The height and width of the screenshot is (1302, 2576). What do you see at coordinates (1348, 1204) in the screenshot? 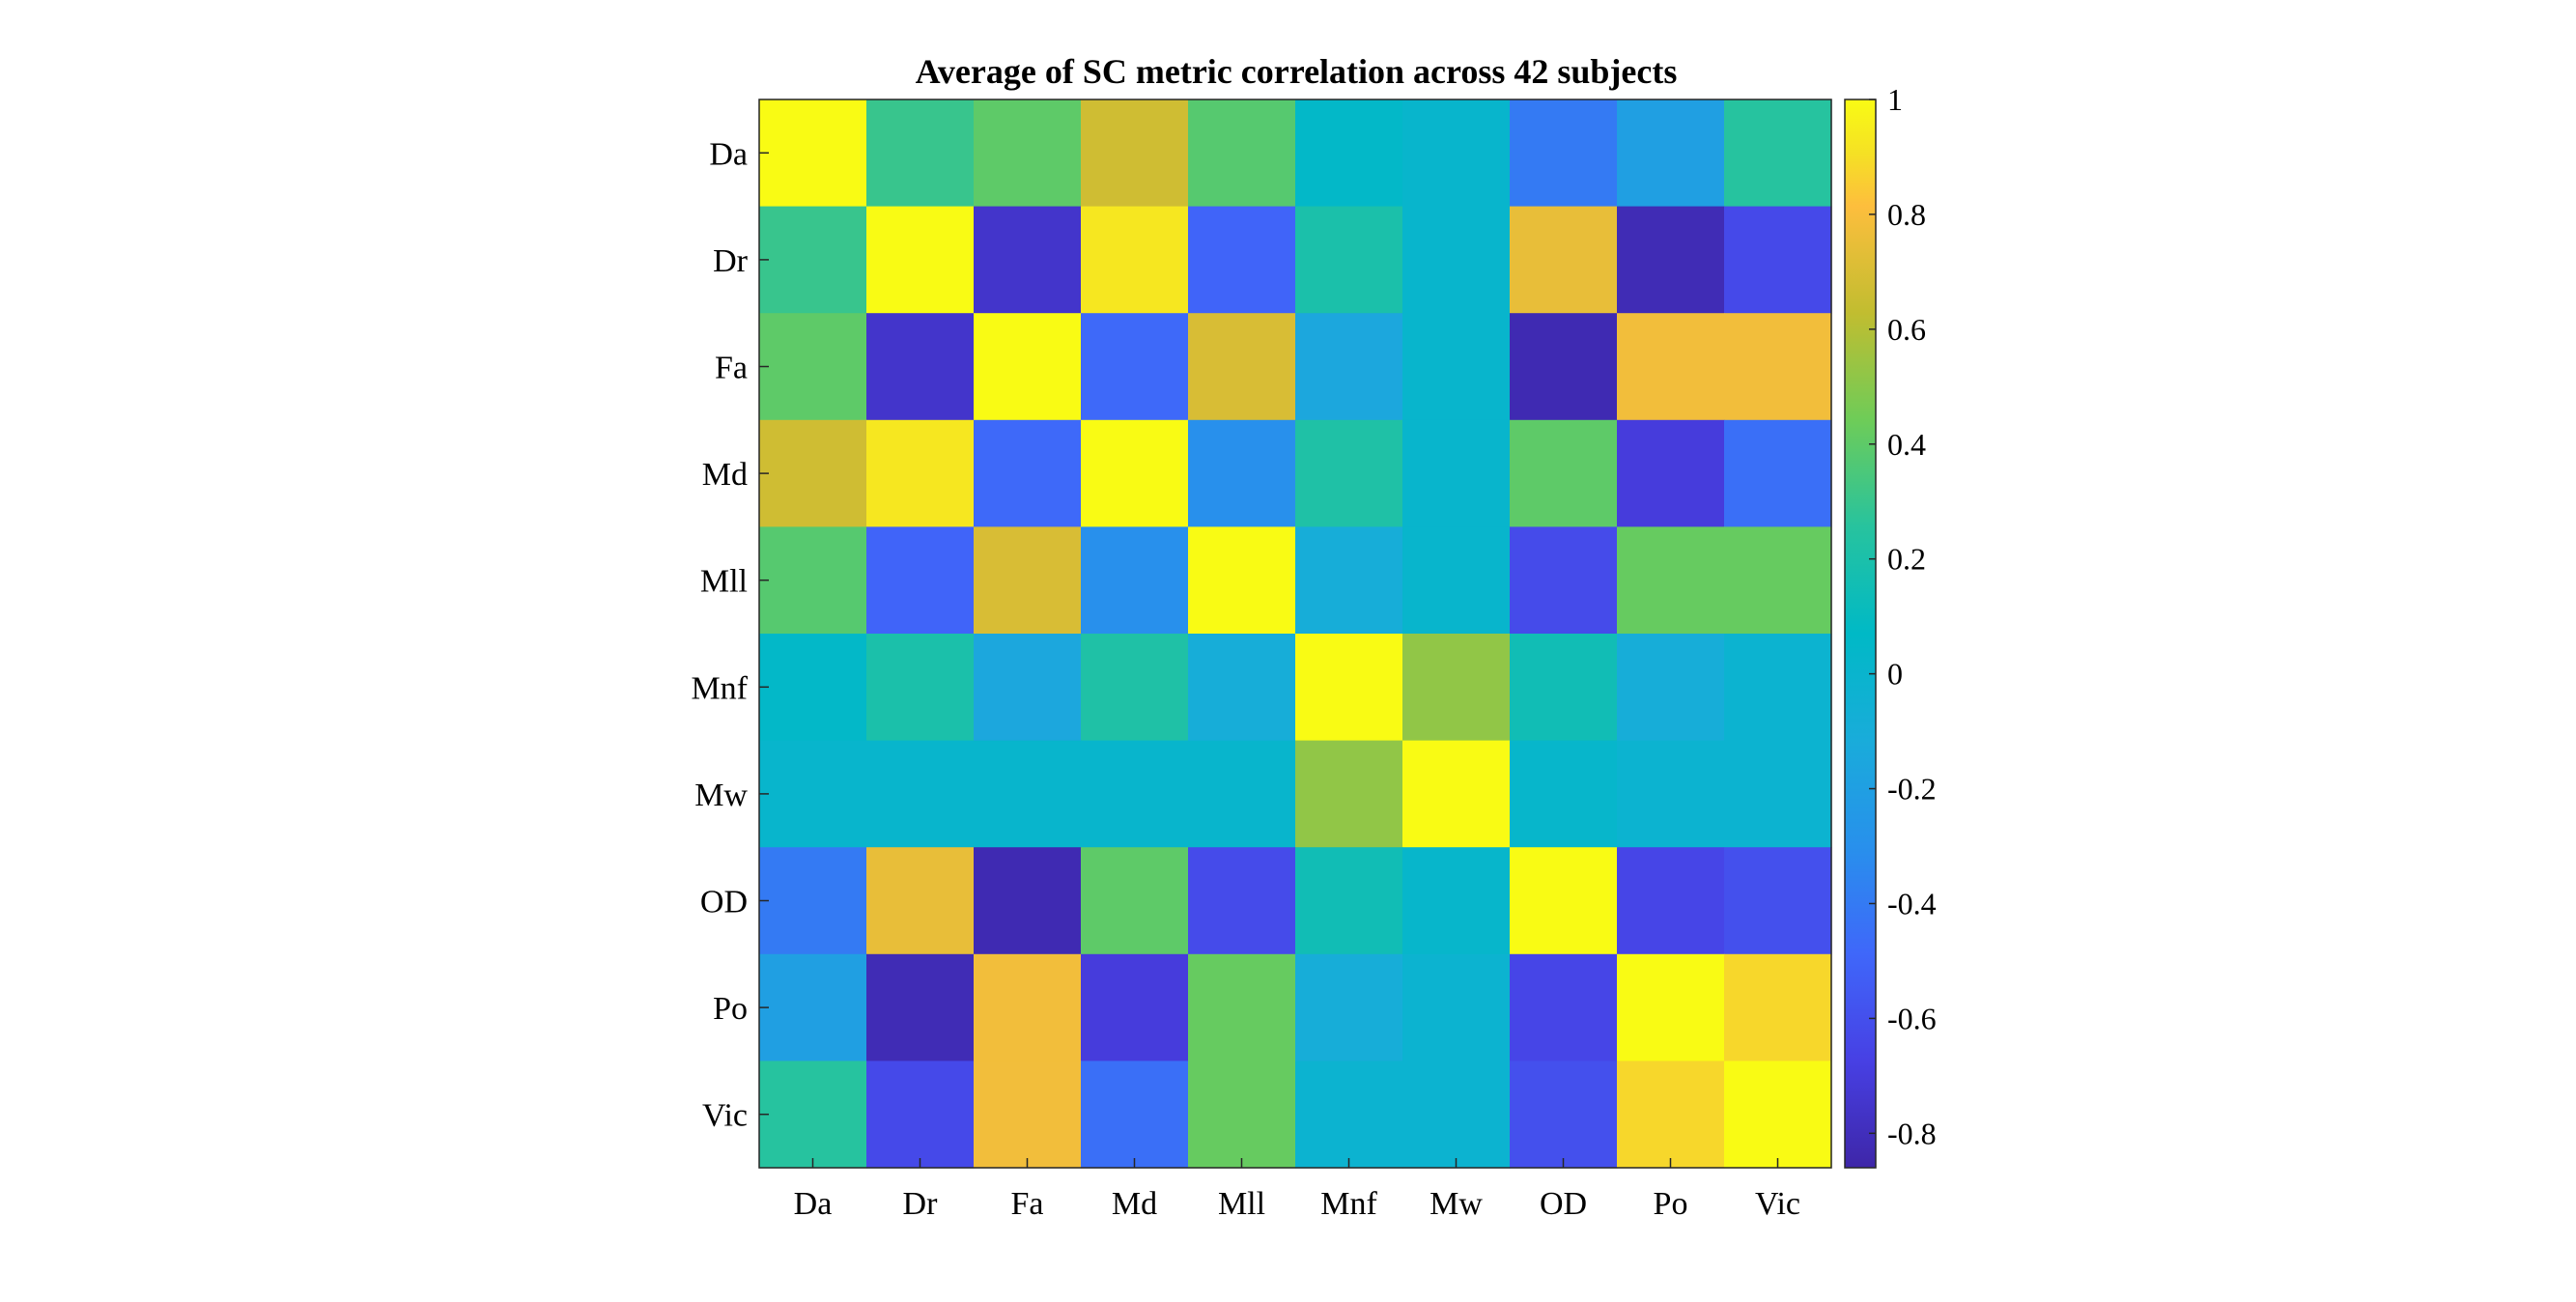
I see `x-tick-label: Mnf` at bounding box center [1348, 1204].